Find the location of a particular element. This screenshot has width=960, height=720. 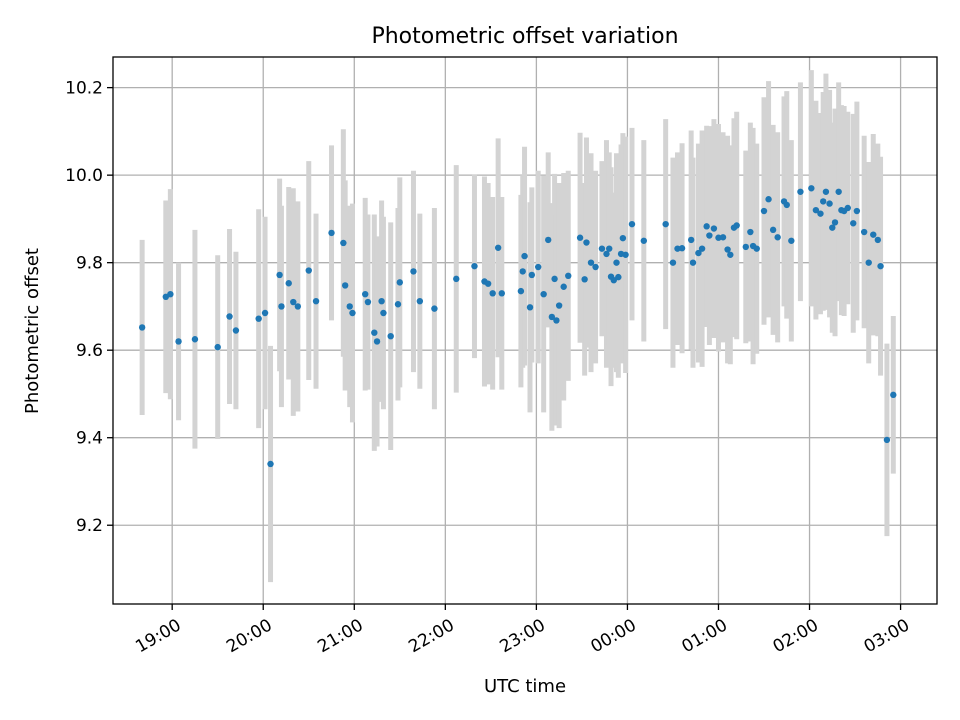

x-tick-label: 03:00 is located at coordinates (887, 636).